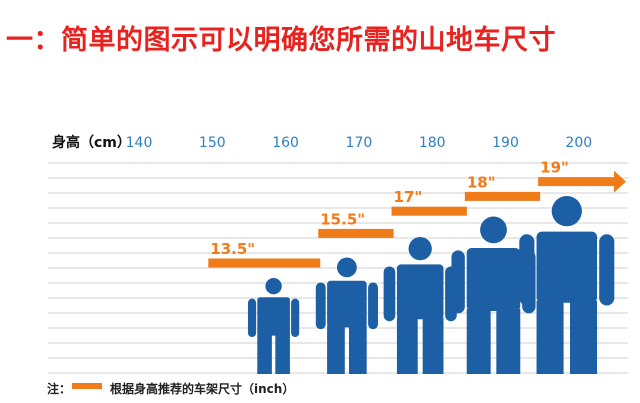  Describe the element at coordinates (139, 143) in the screenshot. I see `x-tick-label: 140` at that location.